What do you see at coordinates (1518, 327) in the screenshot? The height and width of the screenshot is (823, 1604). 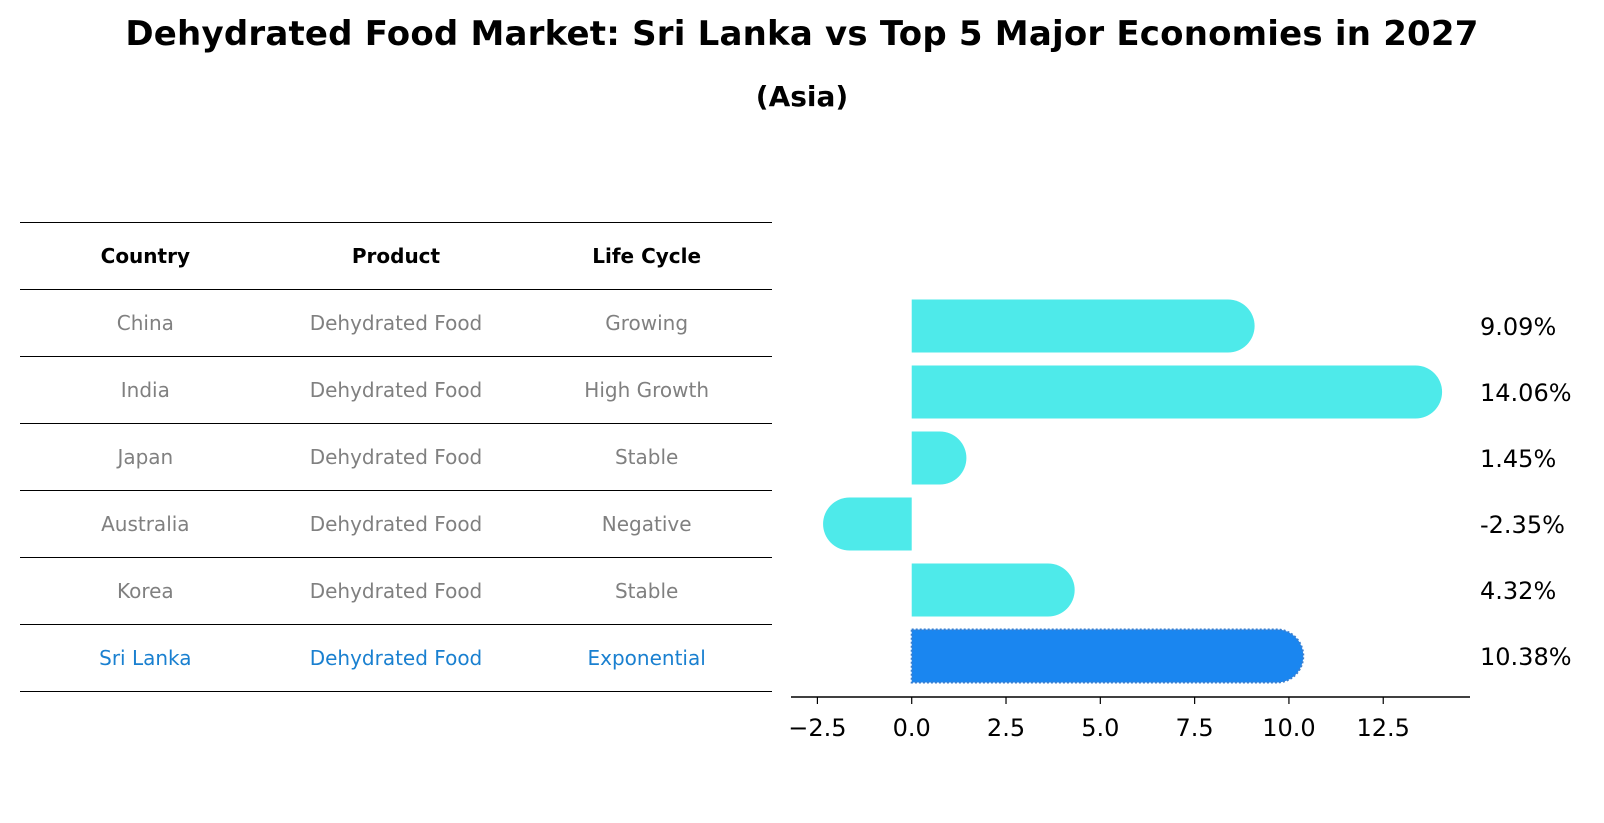 I see `bar-value-label: 9.09%` at bounding box center [1518, 327].